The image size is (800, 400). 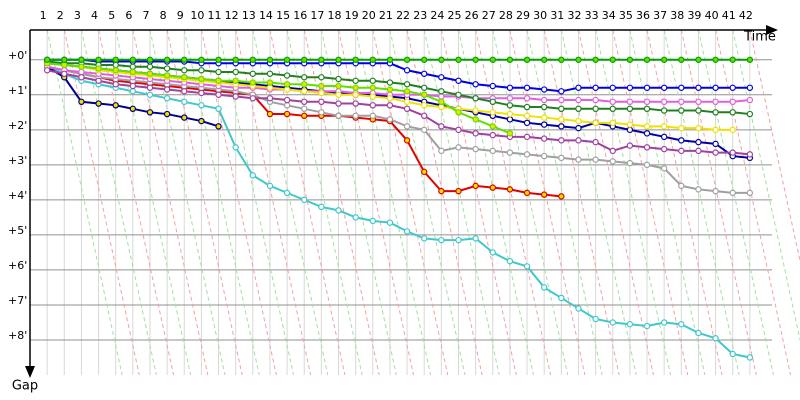 What do you see at coordinates (300, 15) in the screenshot?
I see `x-tick-label: 16` at bounding box center [300, 15].